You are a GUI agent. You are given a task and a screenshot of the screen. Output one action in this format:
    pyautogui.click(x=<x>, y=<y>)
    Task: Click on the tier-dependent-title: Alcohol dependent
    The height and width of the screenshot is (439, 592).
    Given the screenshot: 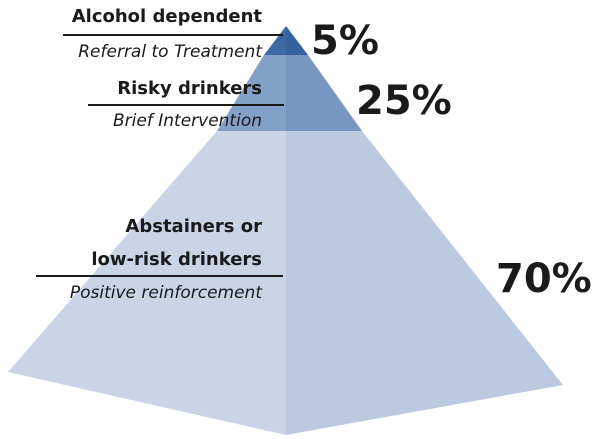 What is the action you would take?
    pyautogui.click(x=166, y=16)
    